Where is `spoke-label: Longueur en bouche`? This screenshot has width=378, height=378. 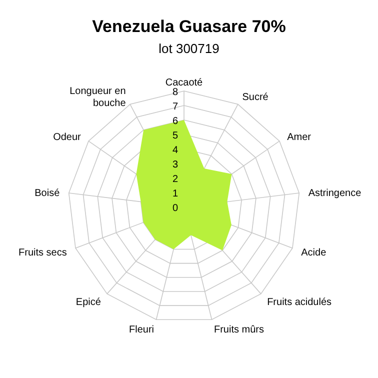 spoke-label: Longueur en bouche is located at coordinates (98, 98).